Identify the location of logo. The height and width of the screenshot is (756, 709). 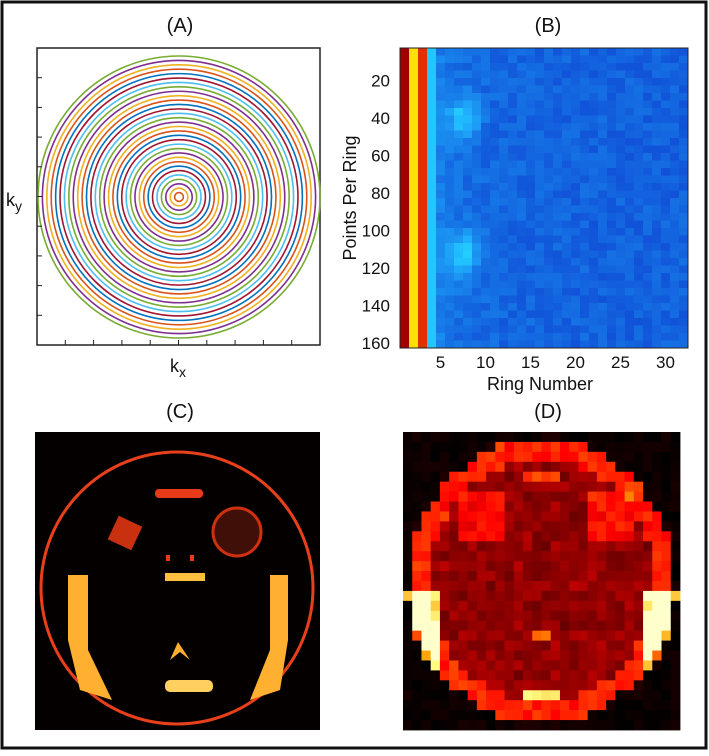
(237, 532).